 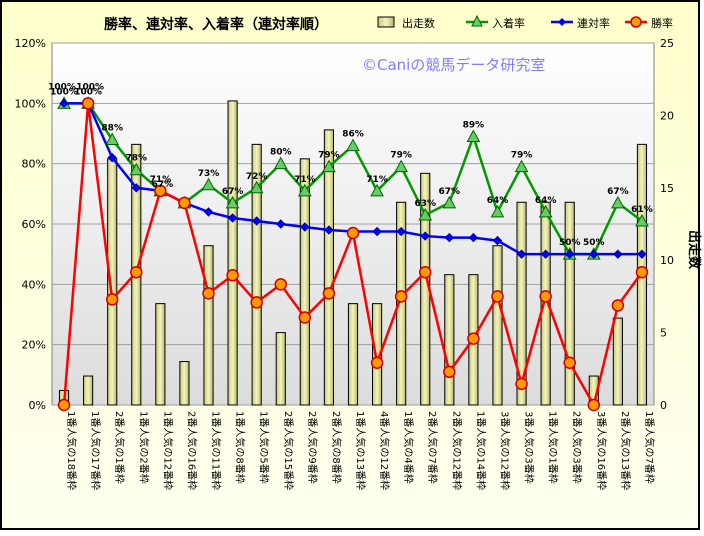 What do you see at coordinates (71, 450) in the screenshot?
I see `x-tick-label: 1番人気の18番枠` at bounding box center [71, 450].